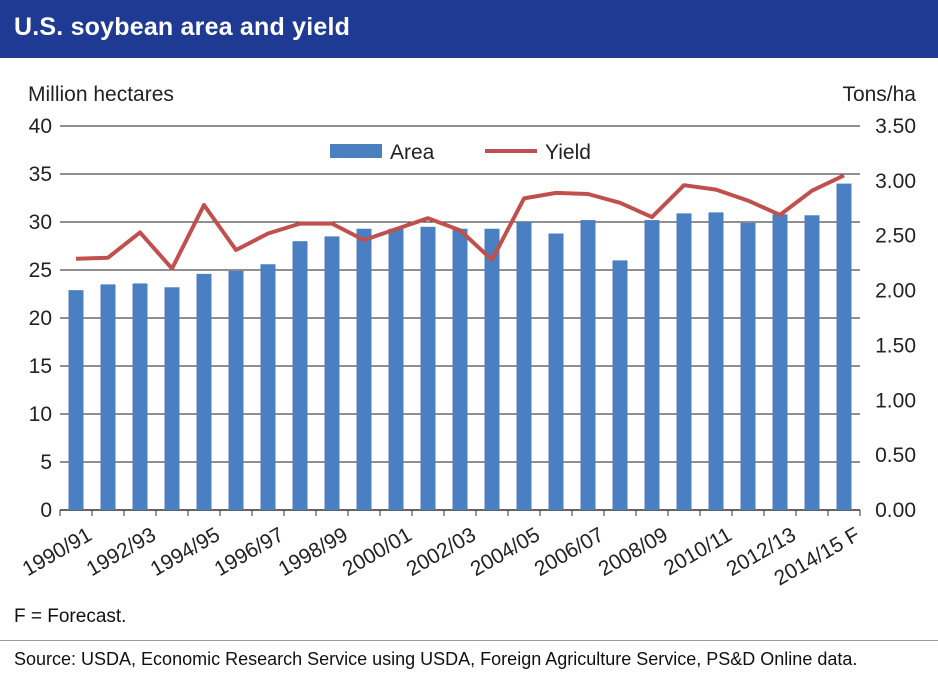 This screenshot has height=699, width=938. Describe the element at coordinates (568, 152) in the screenshot. I see `legend-yield-label: Yield` at that location.